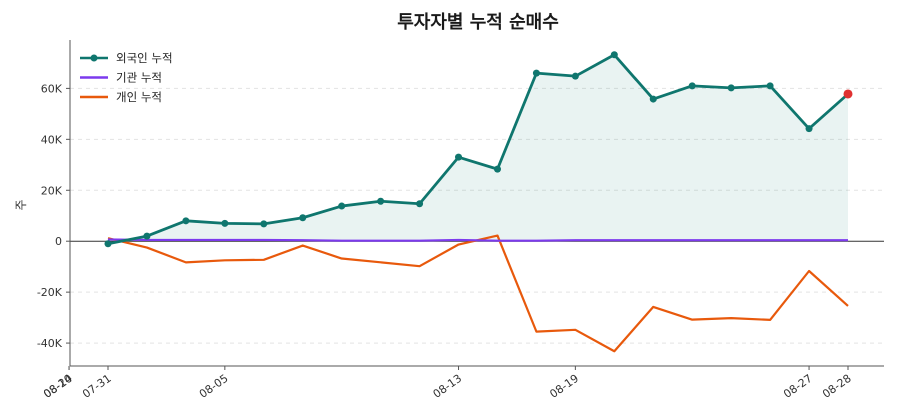 The width and height of the screenshot is (900, 420). Describe the element at coordinates (50, 292) in the screenshot. I see `y-tick-label: -20K` at that location.